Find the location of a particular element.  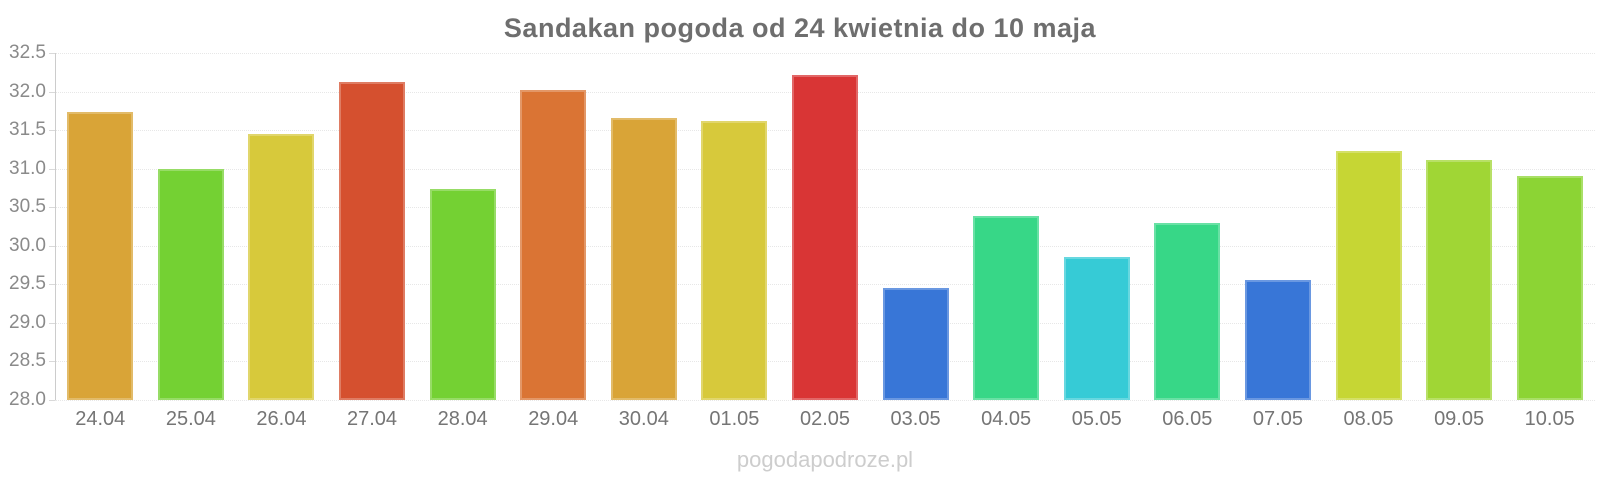

y-tick-label: 30.5 is located at coordinates (27, 207).